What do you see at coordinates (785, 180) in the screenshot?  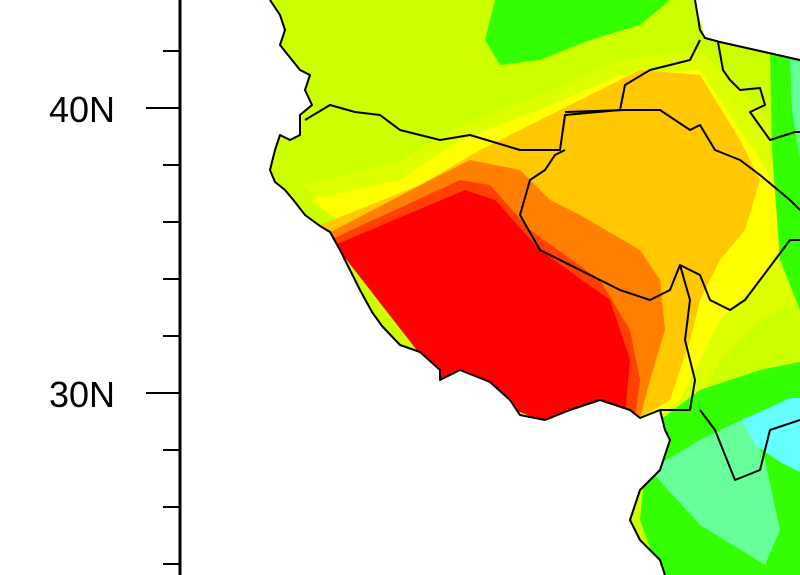 I see `contour-band-green-east` at bounding box center [785, 180].